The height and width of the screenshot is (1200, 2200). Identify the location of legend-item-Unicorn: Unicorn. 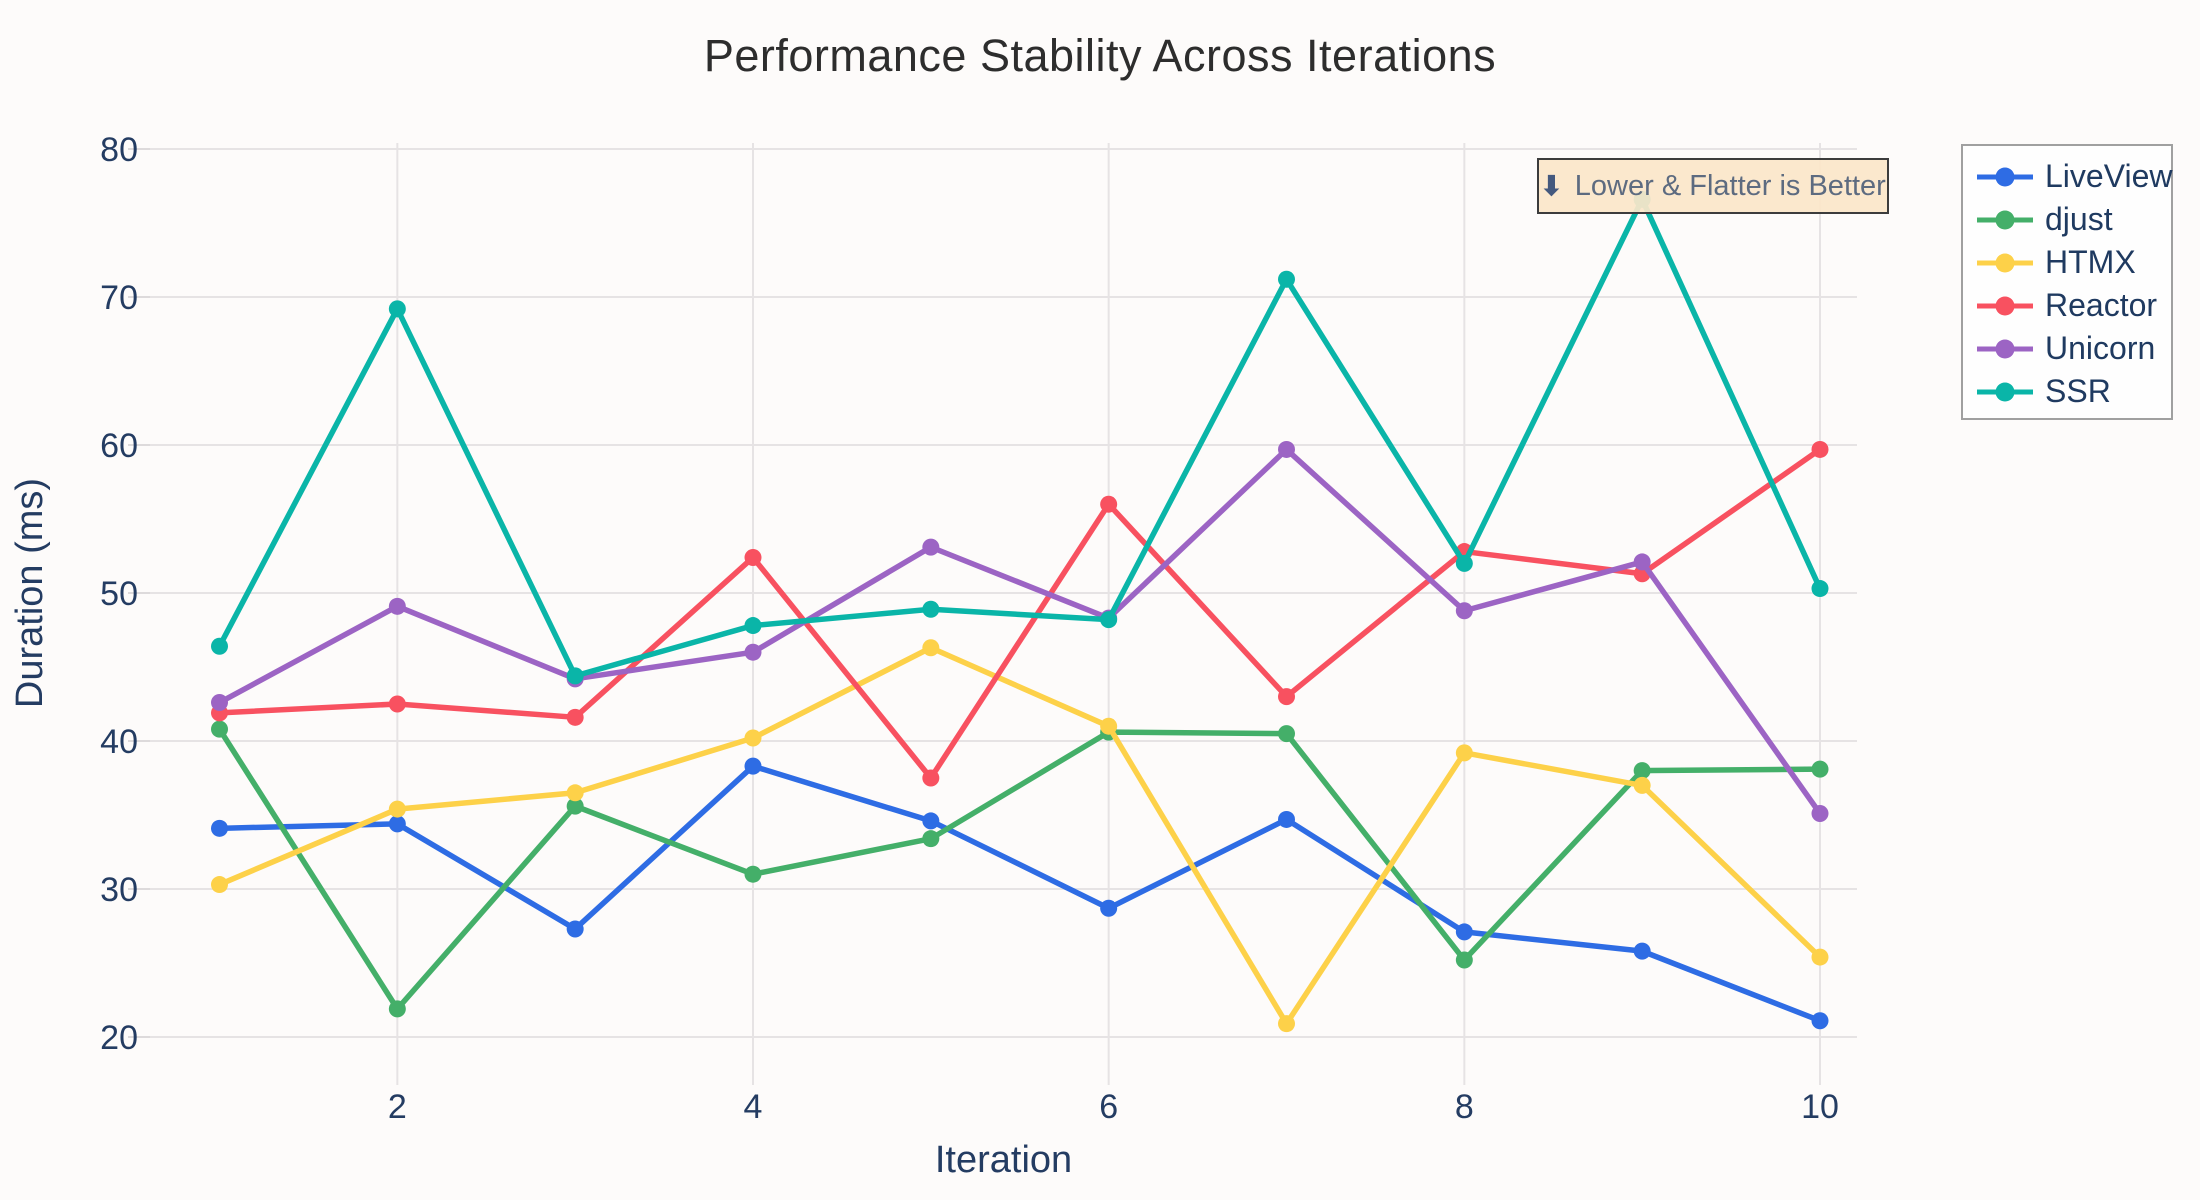
(2074, 348).